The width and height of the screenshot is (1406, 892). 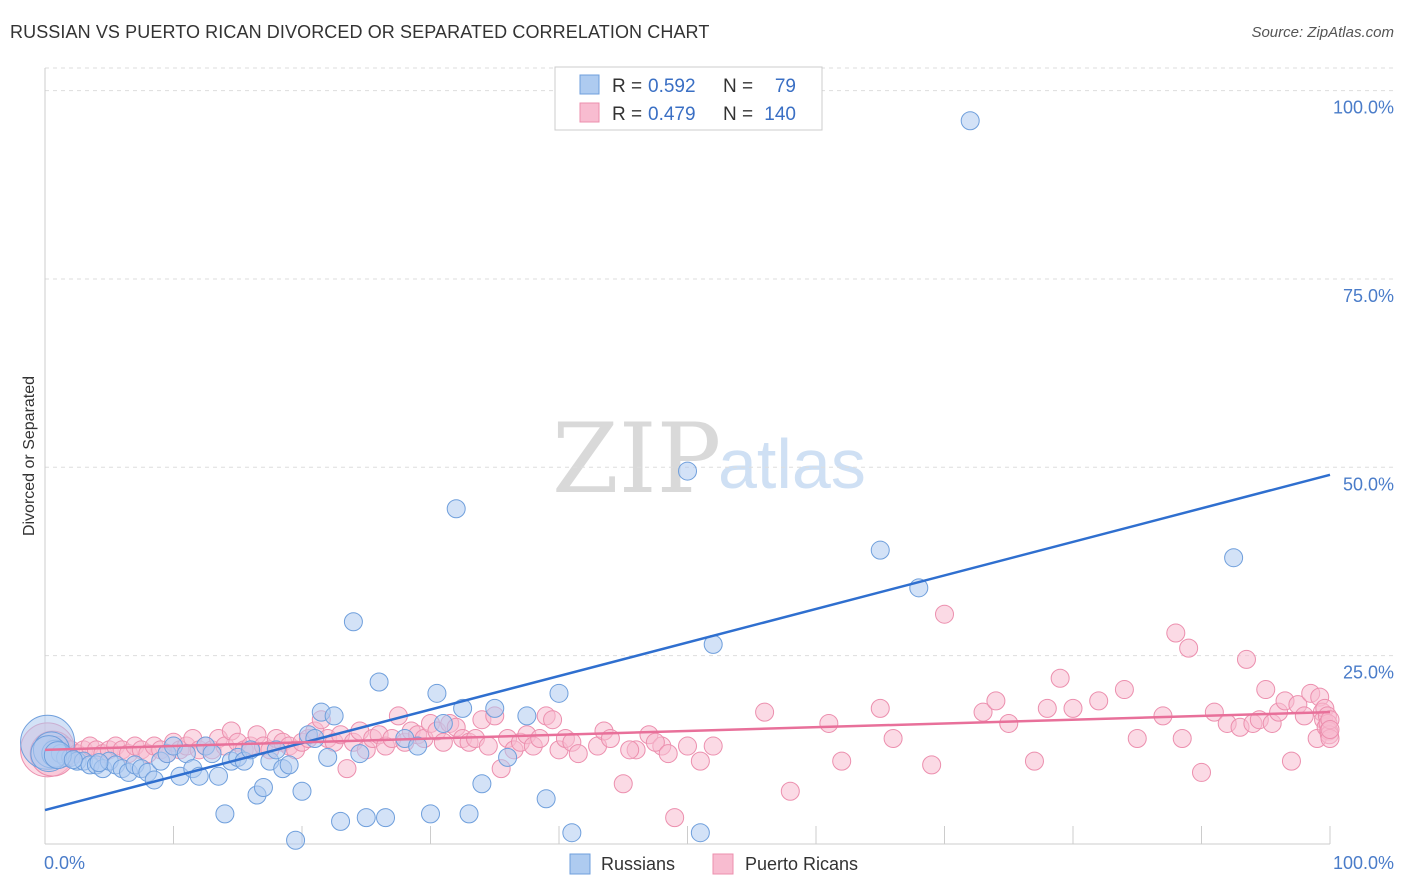 What do you see at coordinates (1363, 863) in the screenshot?
I see `x-tick-label-max: 100.0%` at bounding box center [1363, 863].